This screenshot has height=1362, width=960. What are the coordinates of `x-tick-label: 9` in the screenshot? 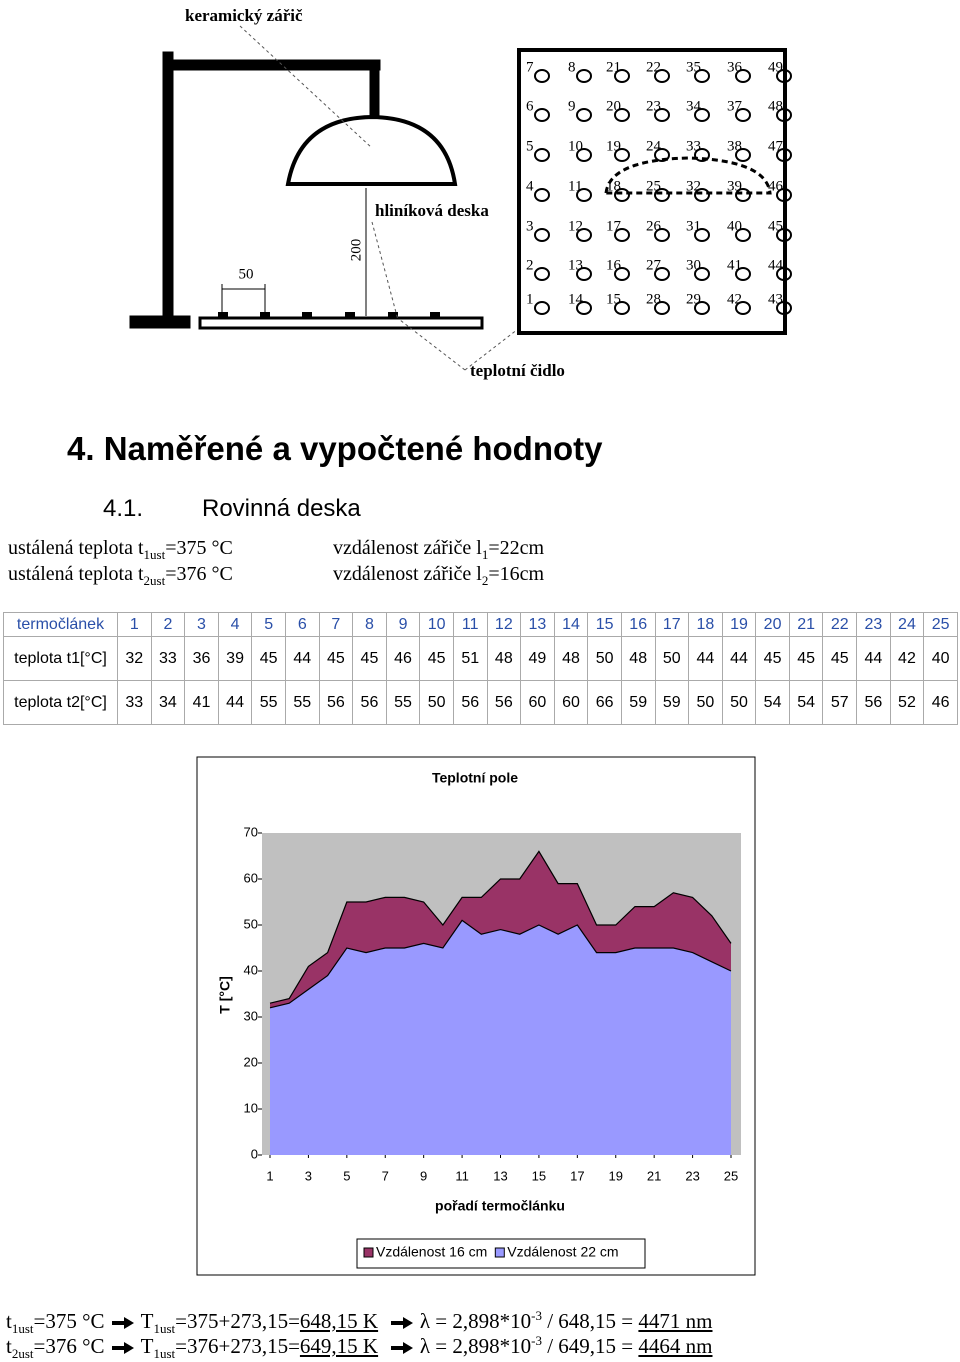 It's located at (423, 1175).